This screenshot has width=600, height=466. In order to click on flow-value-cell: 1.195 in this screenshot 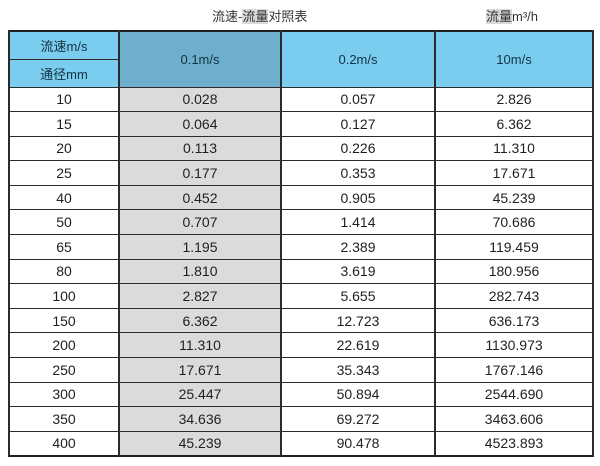, I will do `click(200, 247)`.